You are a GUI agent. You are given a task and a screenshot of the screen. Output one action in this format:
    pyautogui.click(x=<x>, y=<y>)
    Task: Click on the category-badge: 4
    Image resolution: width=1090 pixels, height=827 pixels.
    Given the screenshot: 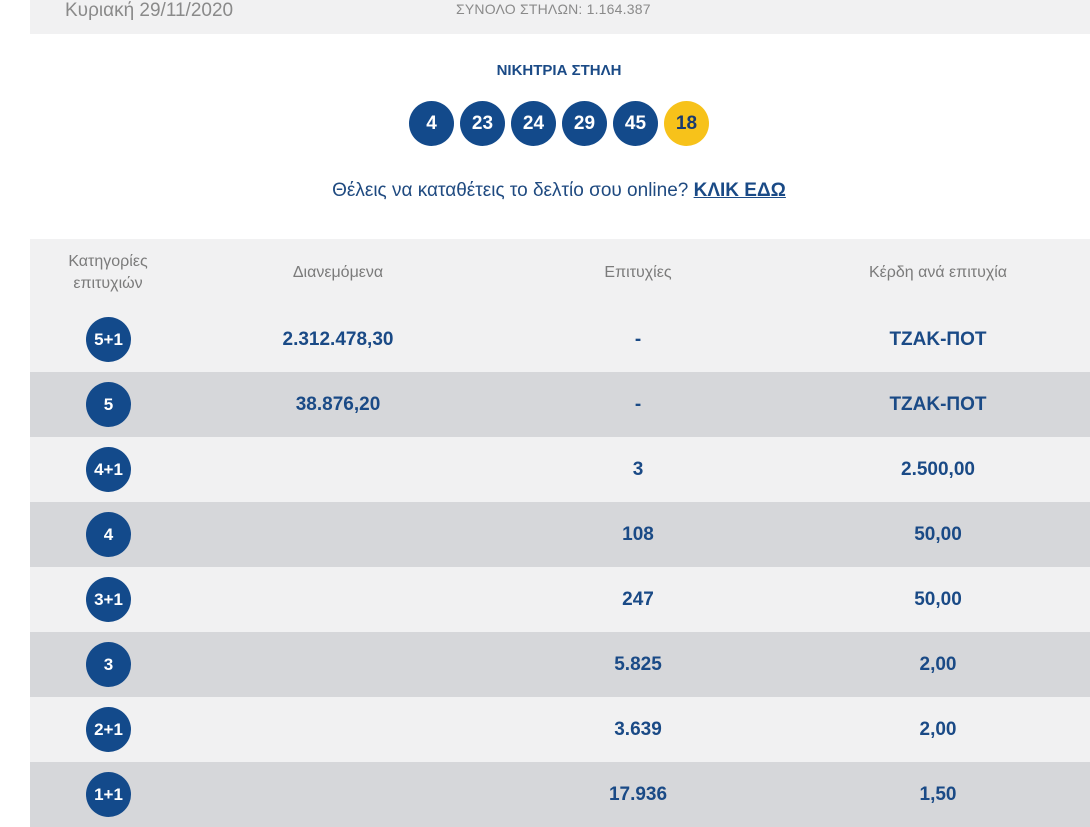 What is the action you would take?
    pyautogui.click(x=108, y=534)
    